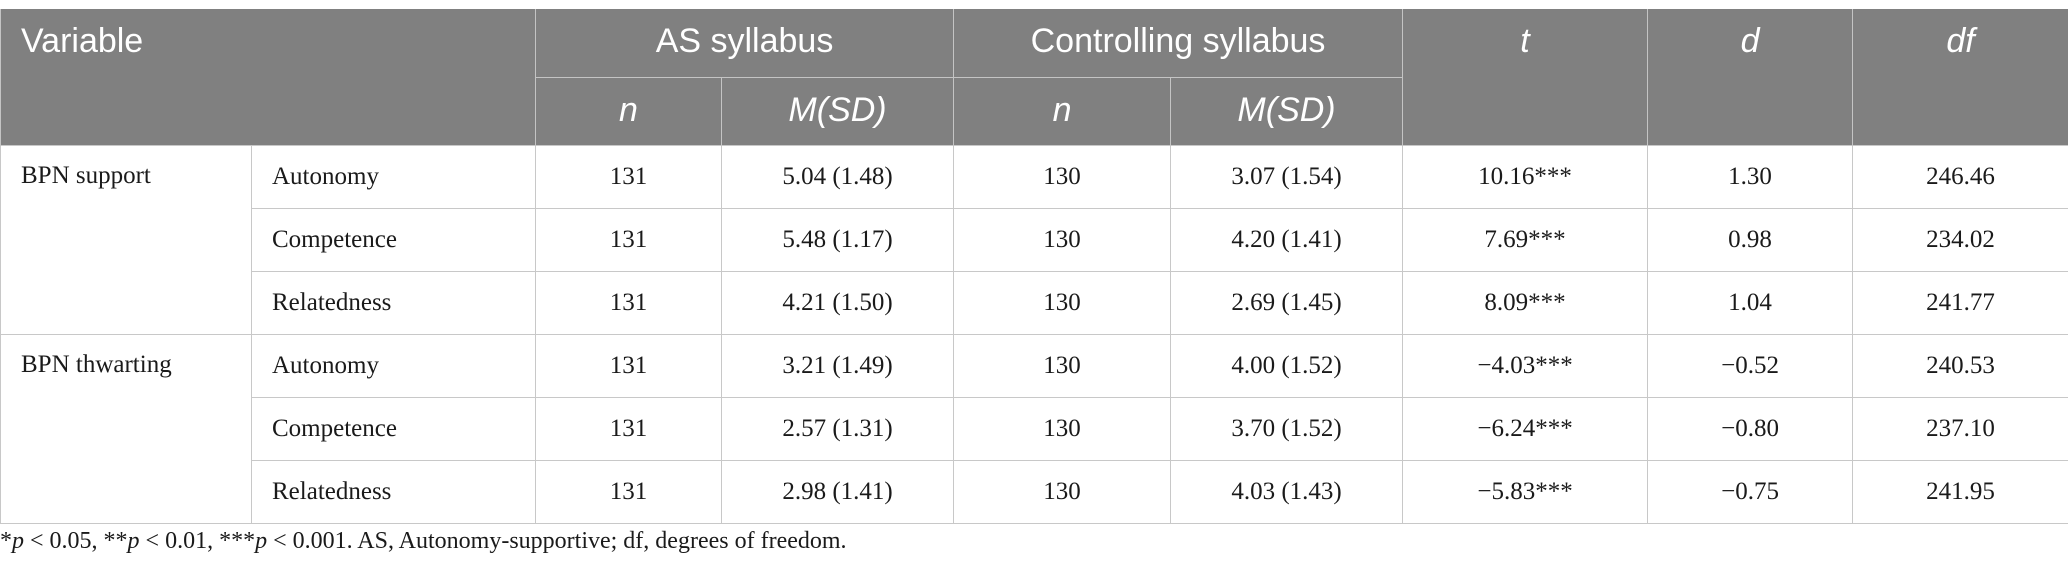 Image resolution: width=2068 pixels, height=576 pixels. Describe the element at coordinates (1287, 176) in the screenshot. I see `controlling-msd-cell: 3.07 (1.54)` at that location.